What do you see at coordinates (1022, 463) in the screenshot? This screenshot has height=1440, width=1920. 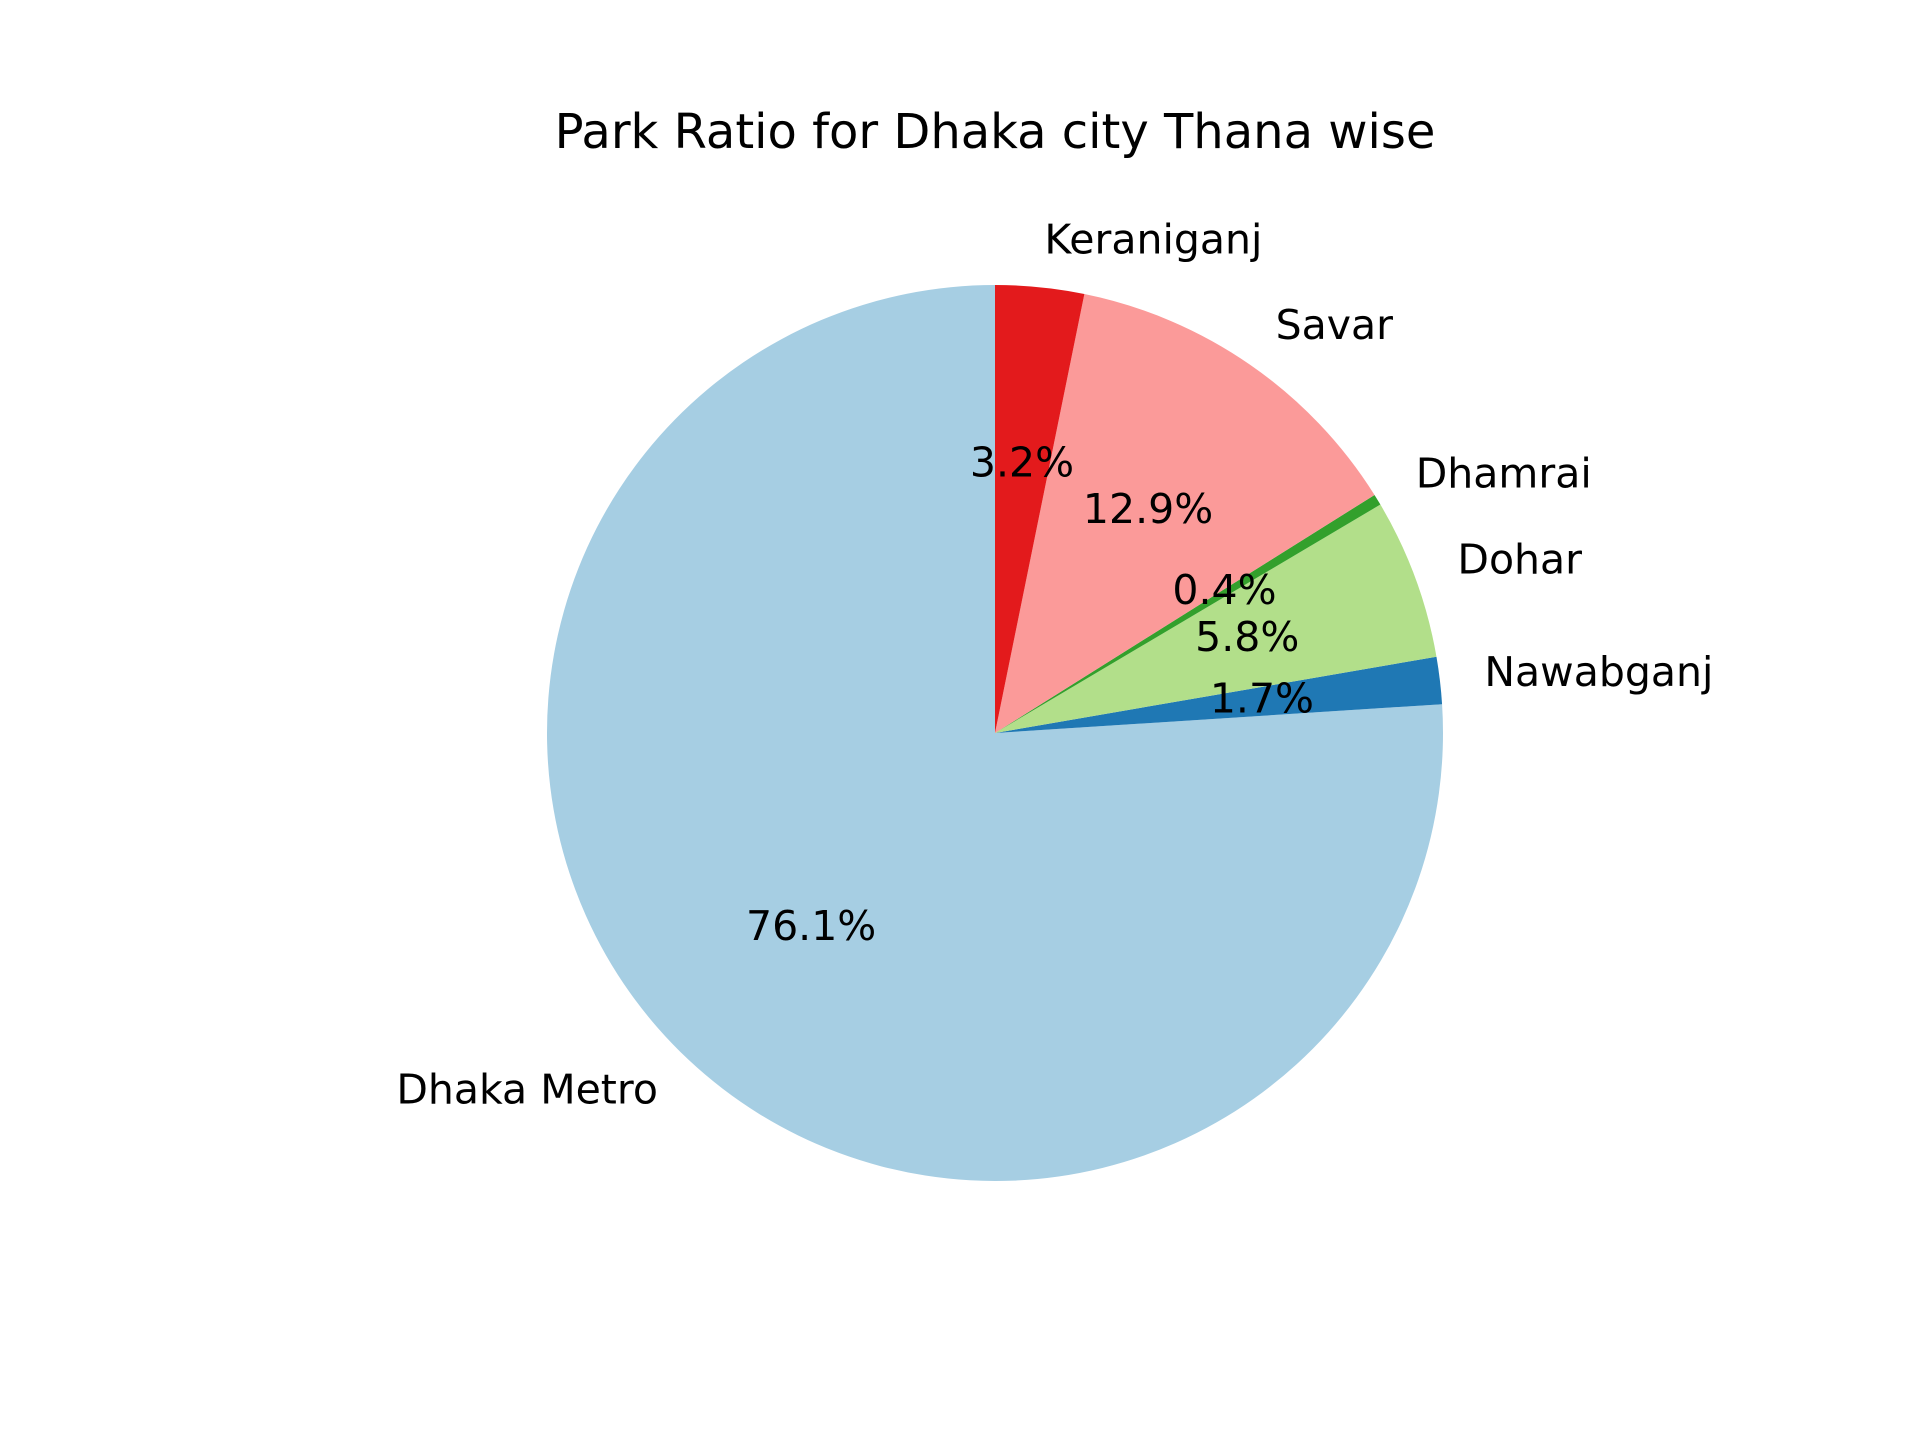 I see `slice-percent-label: 3.2%` at bounding box center [1022, 463].